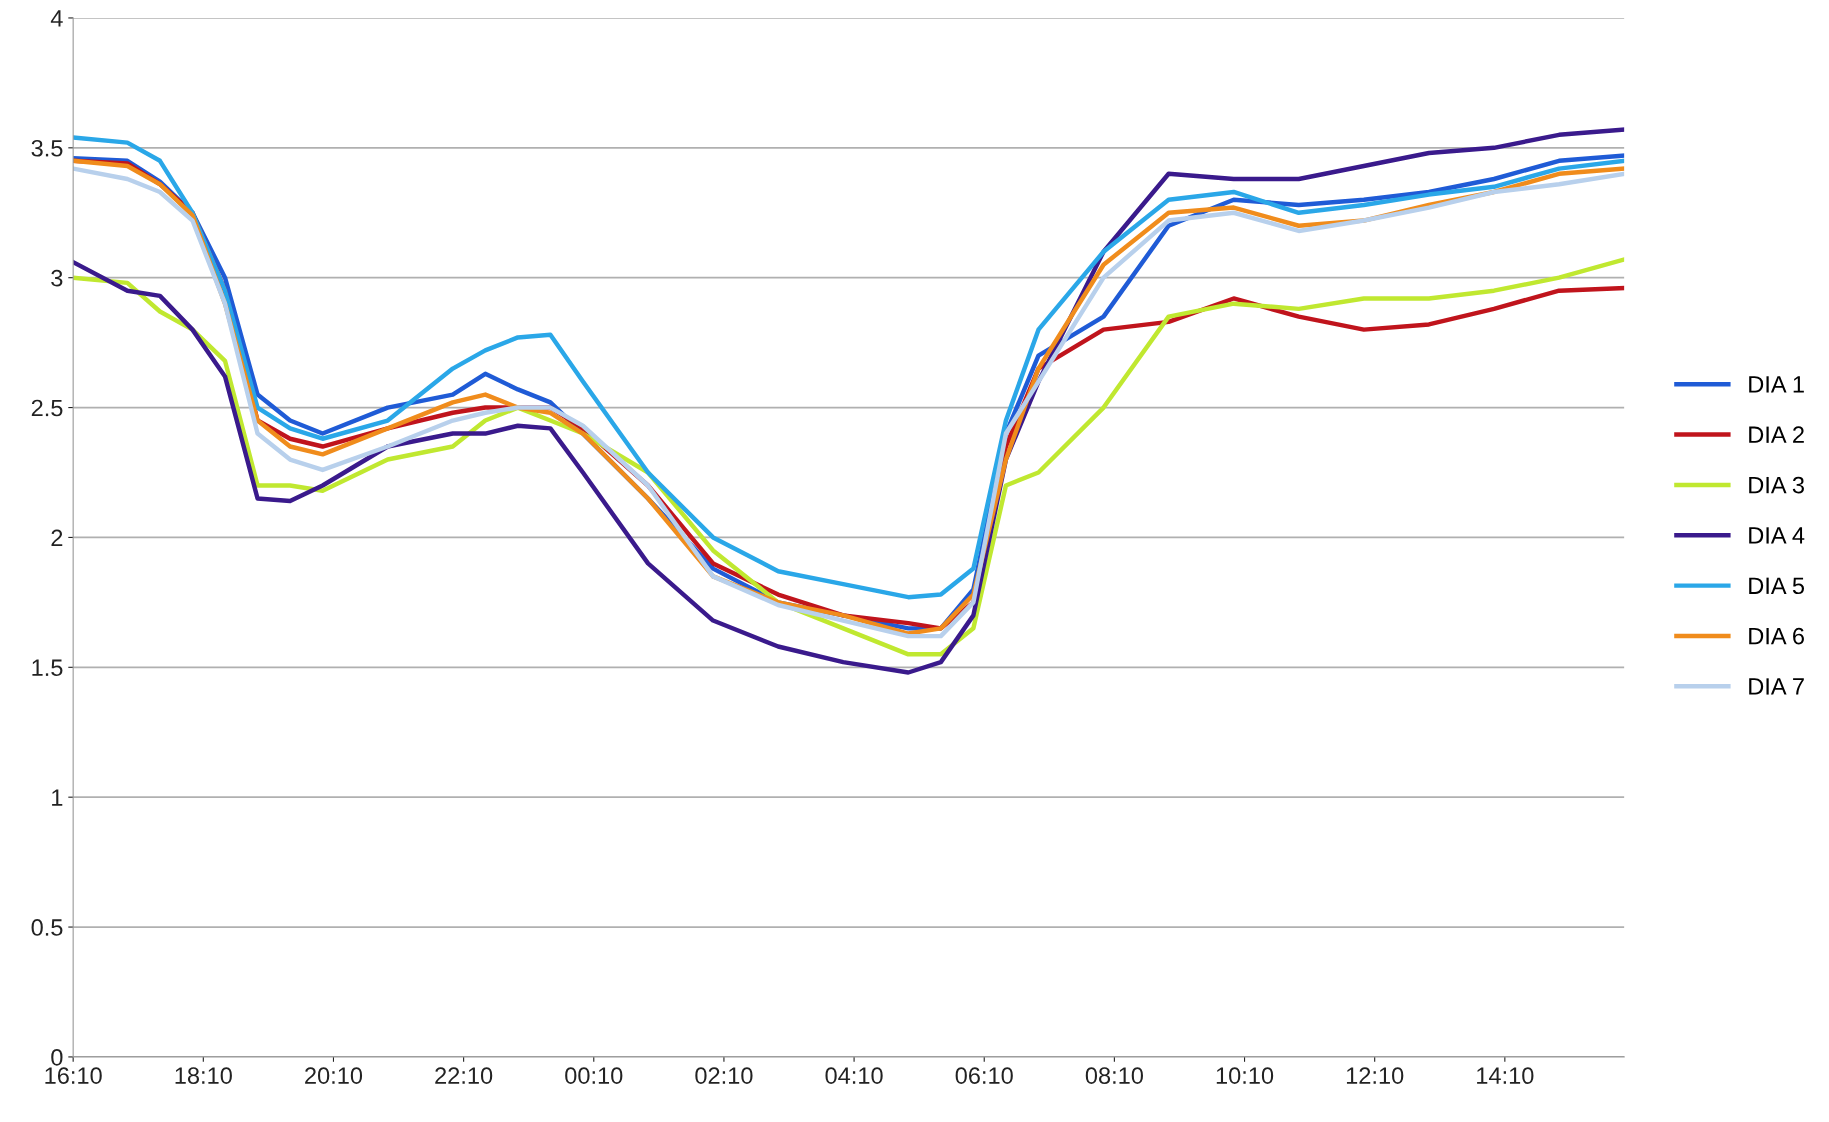 The width and height of the screenshot is (1829, 1122). Describe the element at coordinates (56, 18) in the screenshot. I see `y-tick-label: 4` at that location.